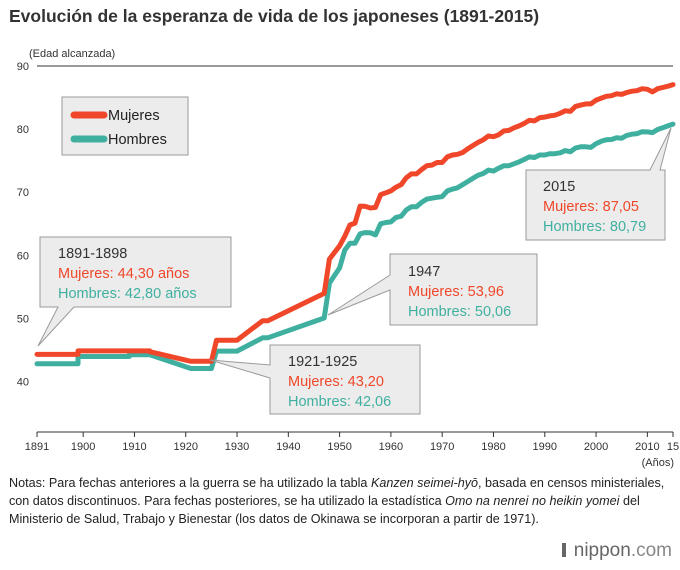 The image size is (680, 570). I want to click on y-tick-label: 90, so click(23, 67).